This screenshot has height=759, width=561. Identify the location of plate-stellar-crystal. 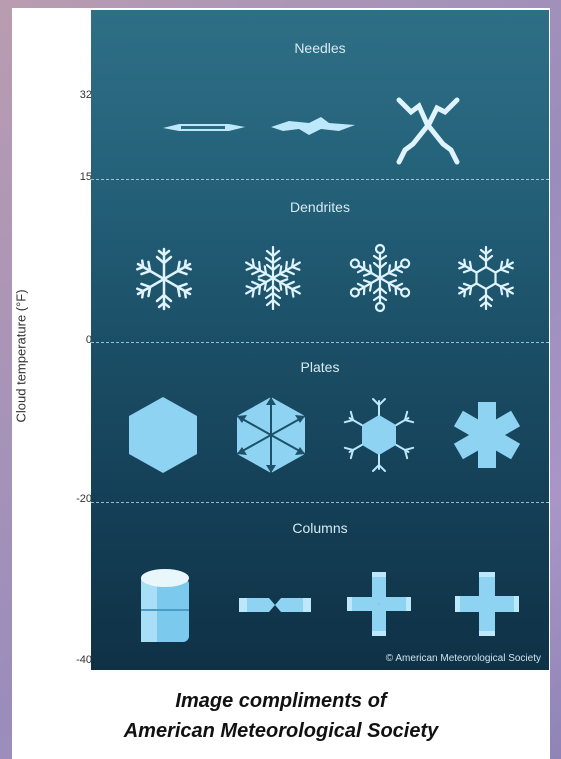
(379, 435).